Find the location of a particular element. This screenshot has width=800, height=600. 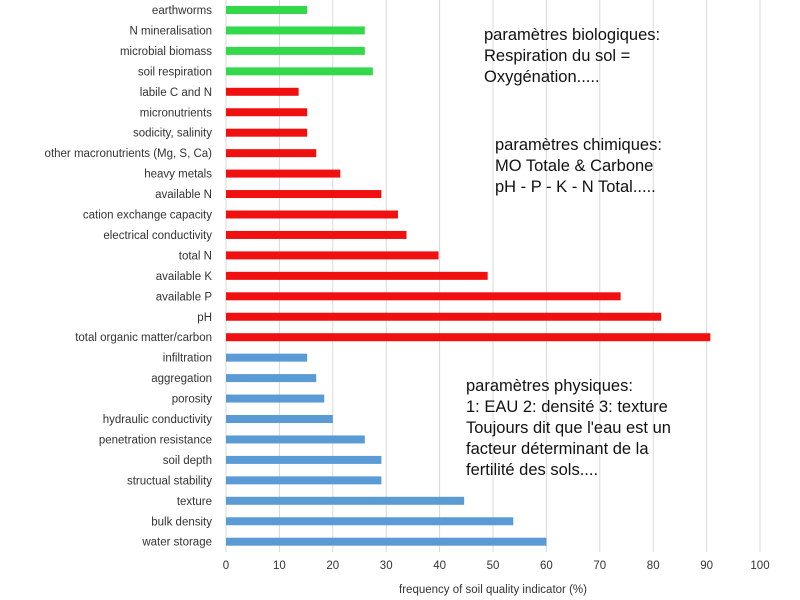

y-tick-label: labile C and N is located at coordinates (176, 93).